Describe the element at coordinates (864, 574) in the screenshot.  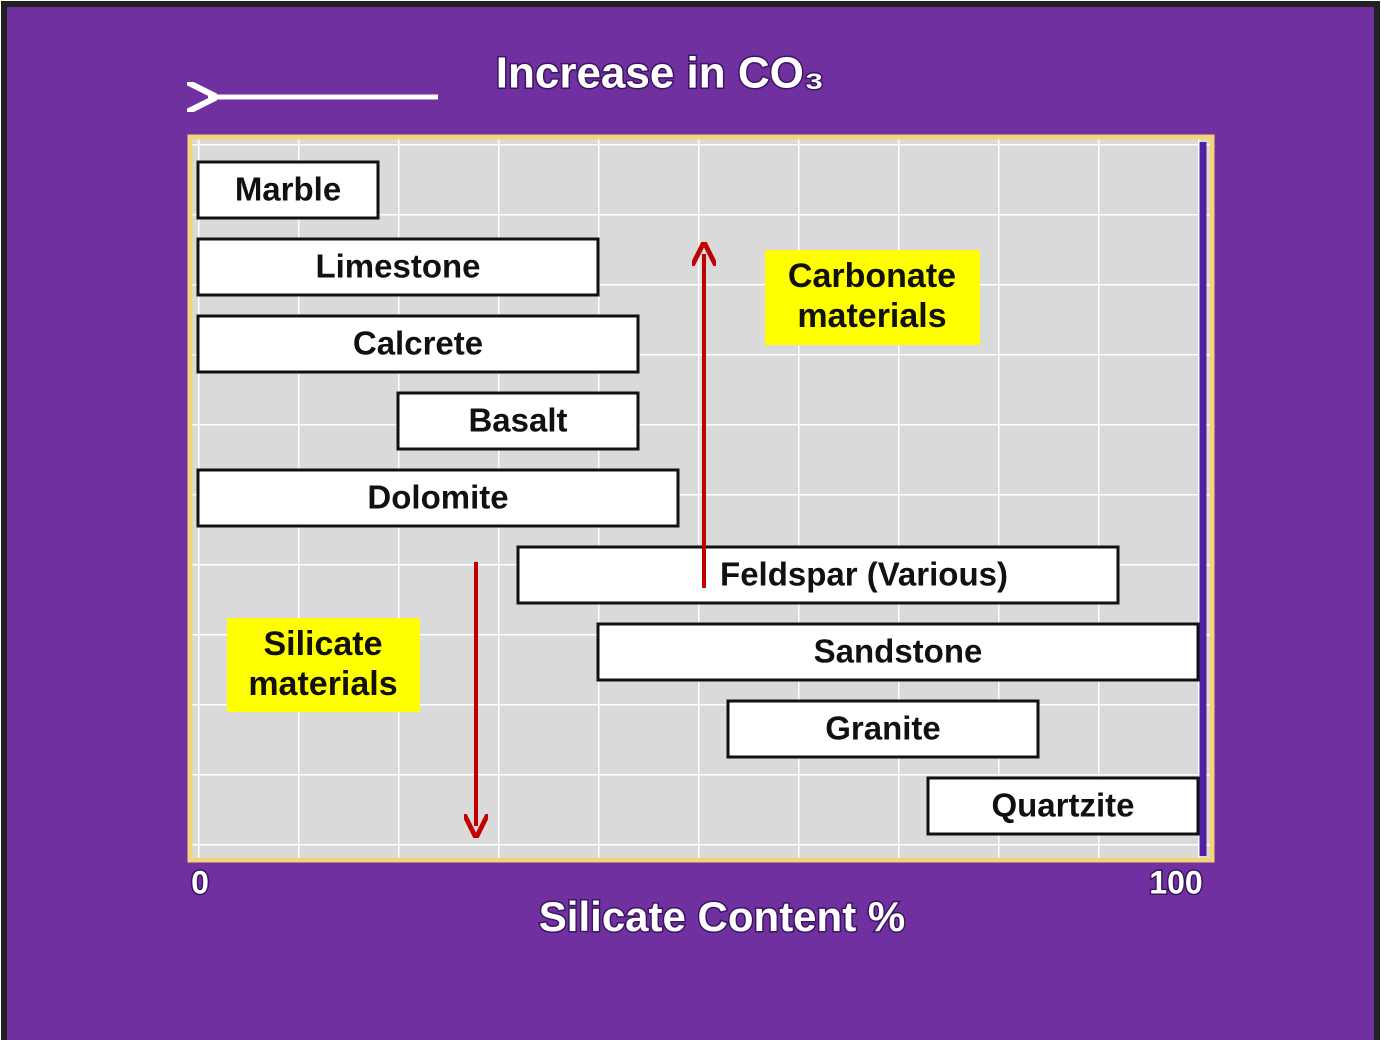
I see `bar-label: Feldspar (Various)` at that location.